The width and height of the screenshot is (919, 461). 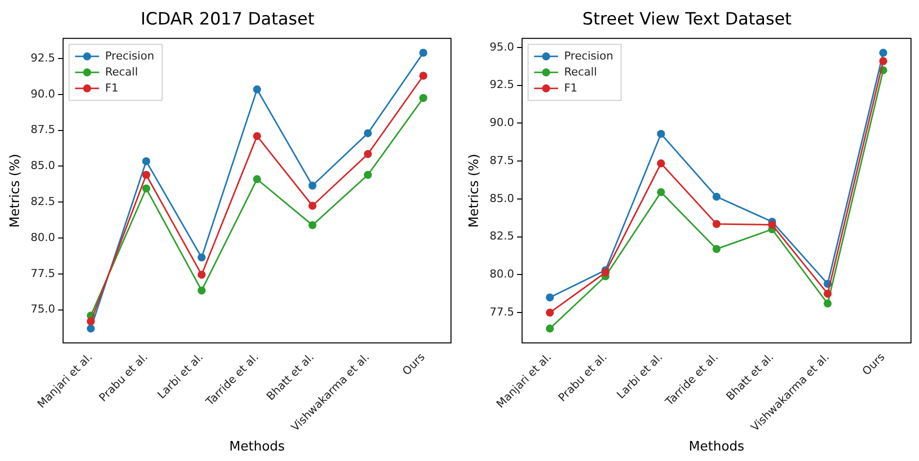 I want to click on y-tick-label: 95.0, so click(x=502, y=47).